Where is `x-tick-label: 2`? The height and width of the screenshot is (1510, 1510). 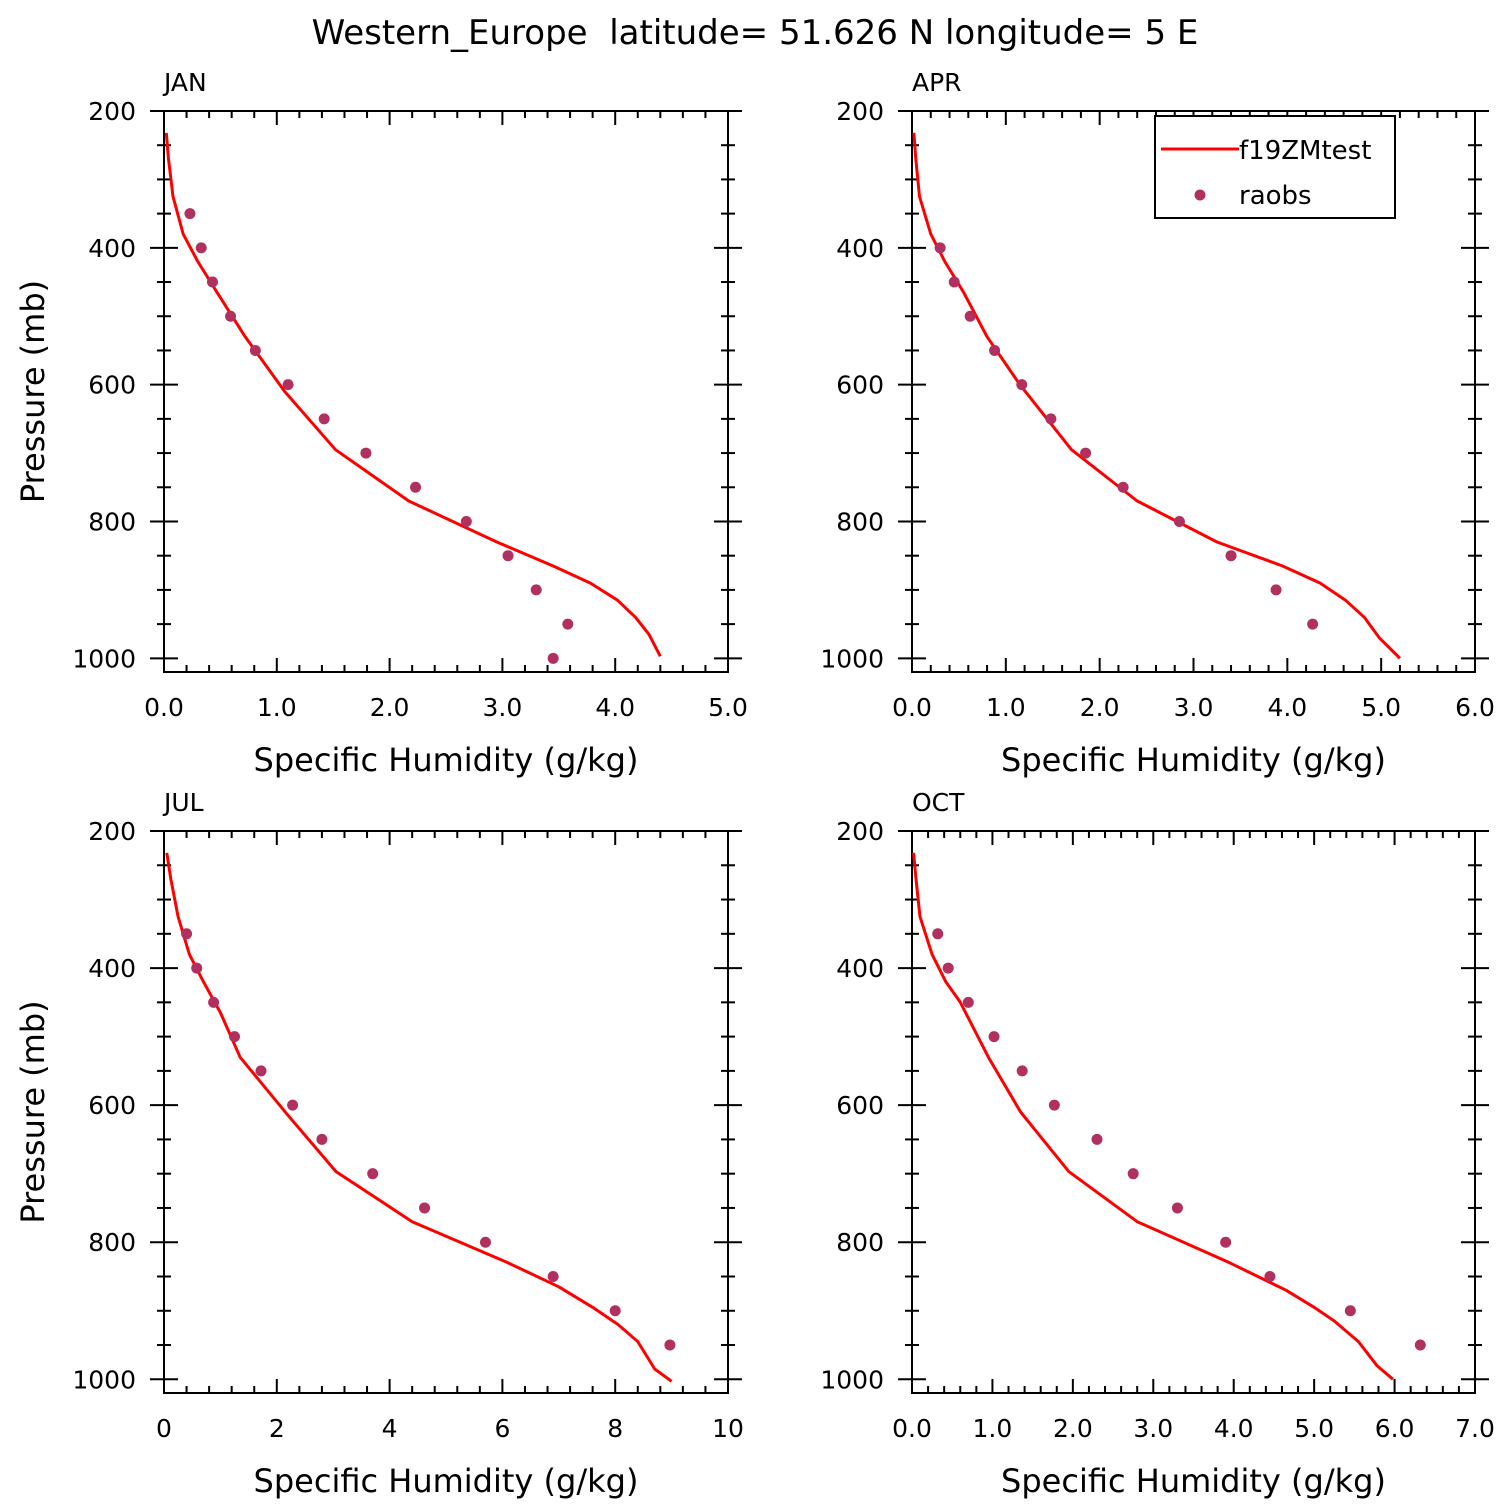 x-tick-label: 2 is located at coordinates (277, 1428).